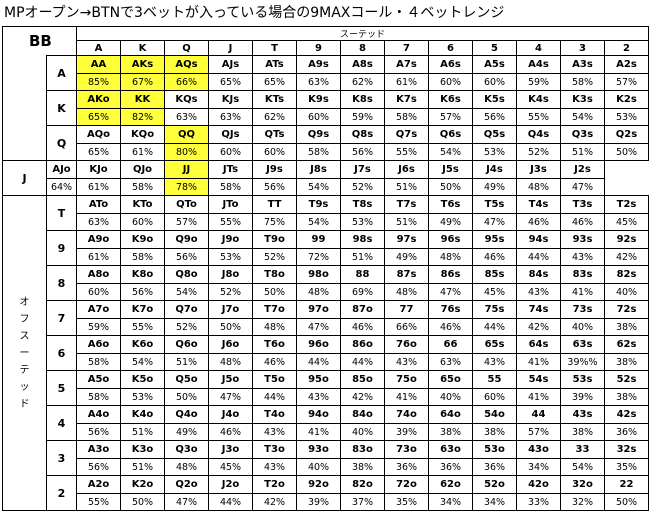 The width and height of the screenshot is (663, 511). What do you see at coordinates (318, 309) in the screenshot?
I see `hand-cell: 97o` at bounding box center [318, 309].